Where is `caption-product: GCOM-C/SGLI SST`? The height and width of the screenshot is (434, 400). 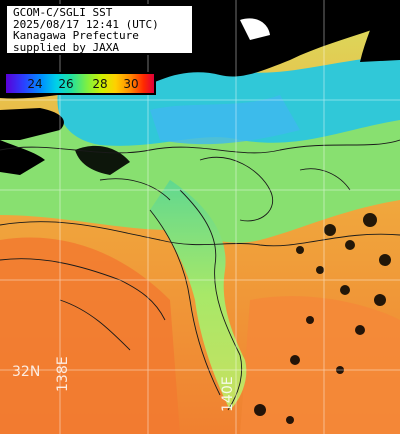
caption-product: GCOM-C/SGLI SST is located at coordinates (63, 12).